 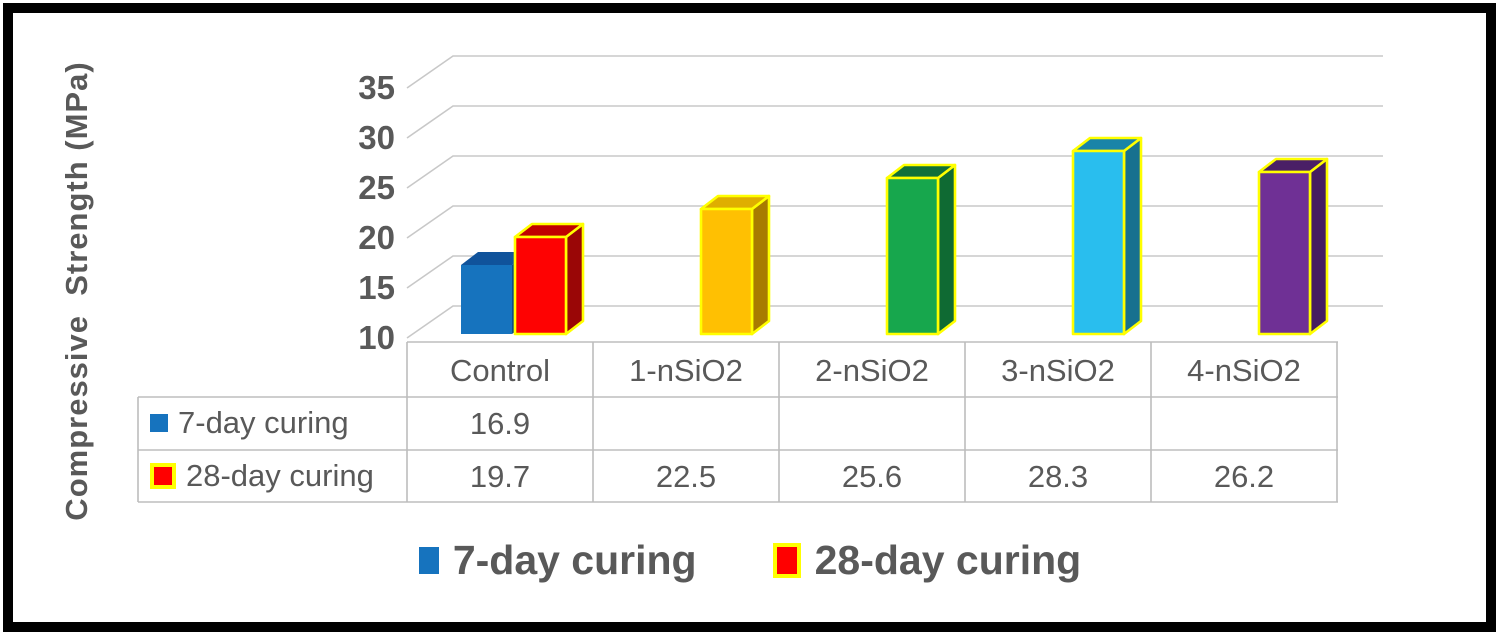 I want to click on x-category-label: 1-nSiO2, so click(x=686, y=370).